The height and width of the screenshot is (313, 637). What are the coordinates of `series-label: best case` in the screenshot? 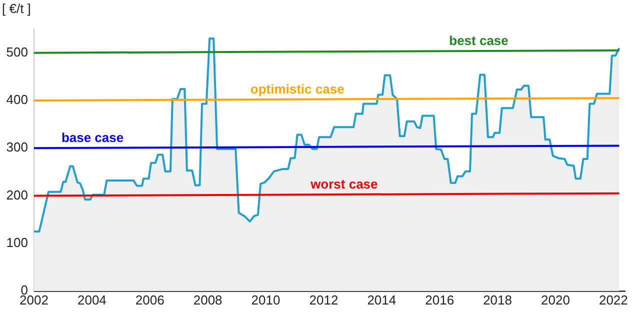 It's located at (478, 40).